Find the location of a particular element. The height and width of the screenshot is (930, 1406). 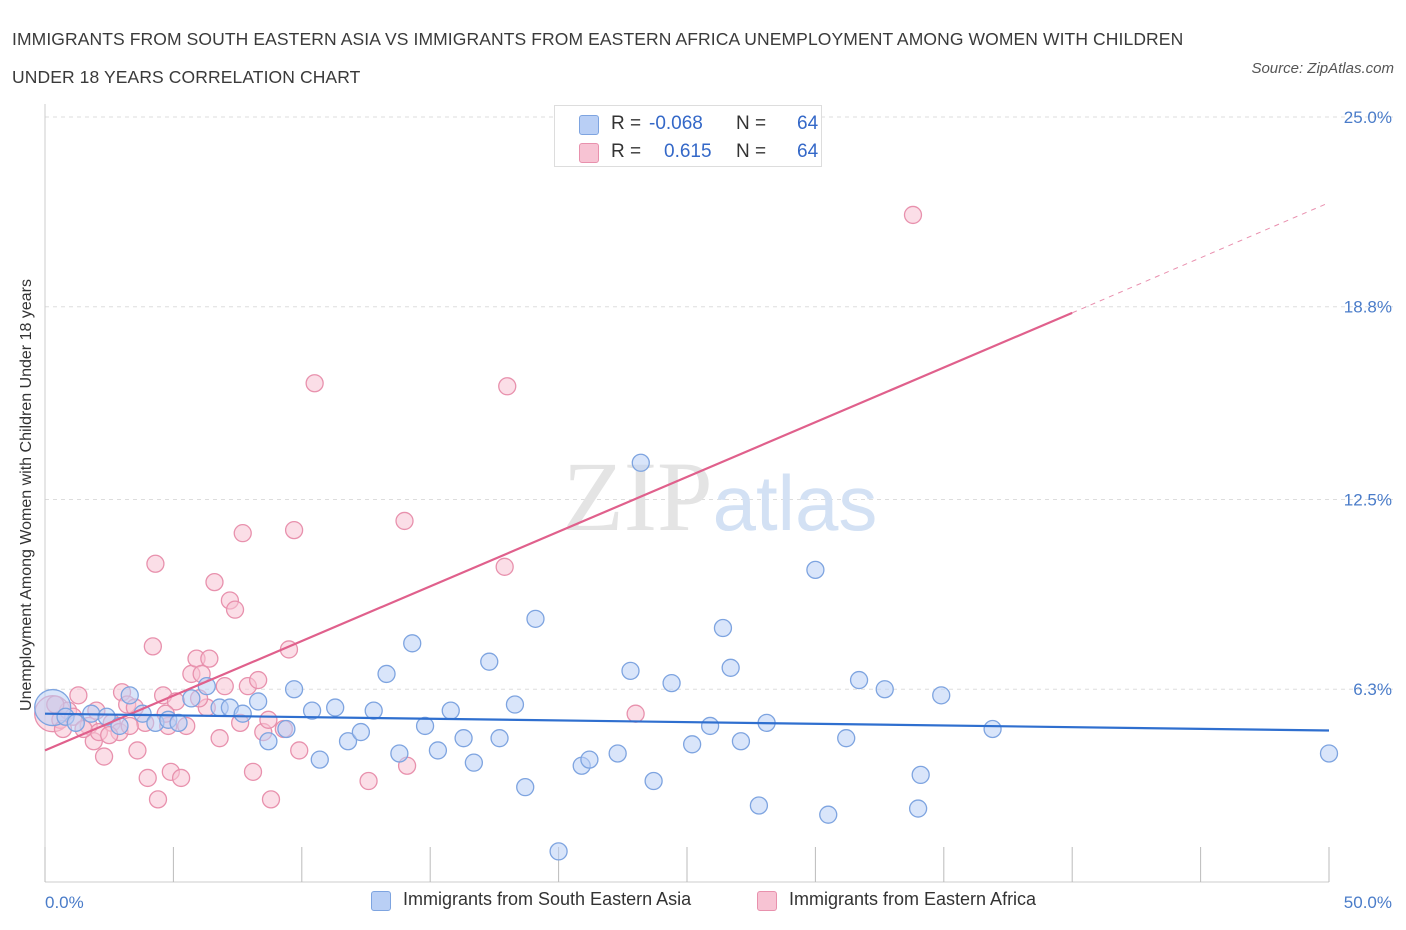

trend-line-south-eastern-asia is located at coordinates (687, 722).